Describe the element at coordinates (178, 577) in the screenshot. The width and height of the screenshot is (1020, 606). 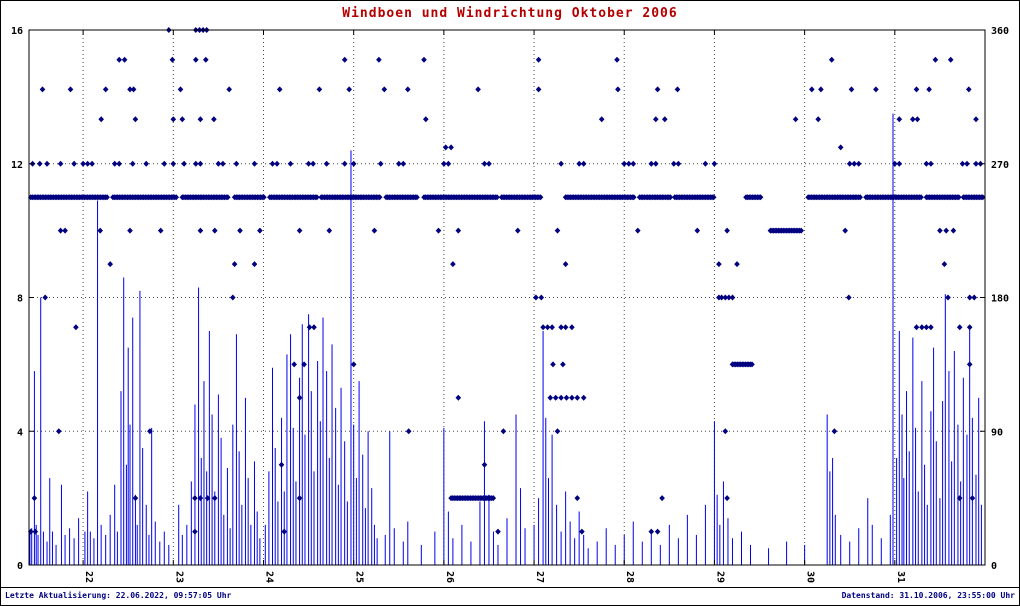
I see `x-tick-label: 23` at that location.